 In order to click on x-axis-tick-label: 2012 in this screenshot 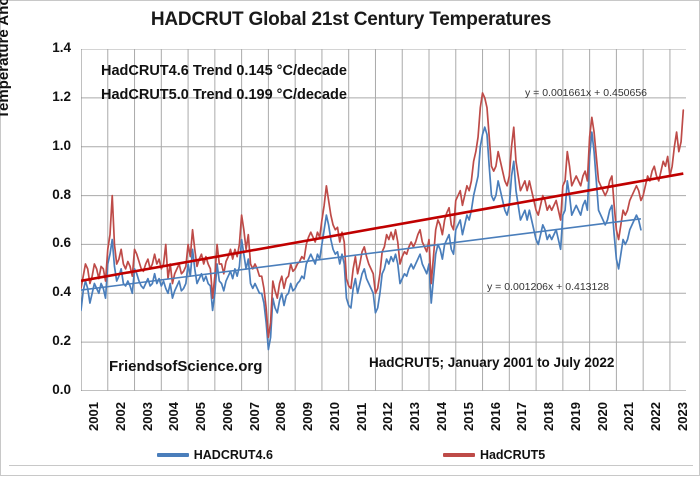, I will do `click(388, 416)`.